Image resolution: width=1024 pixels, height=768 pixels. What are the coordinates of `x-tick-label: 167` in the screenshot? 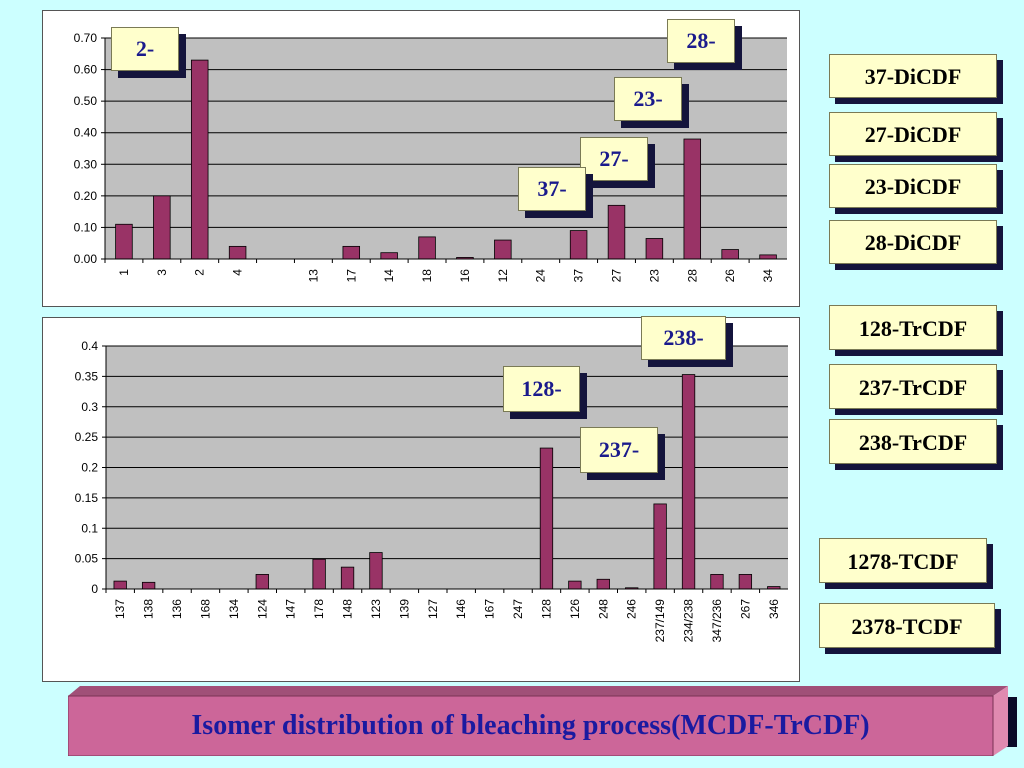 It's located at (490, 609).